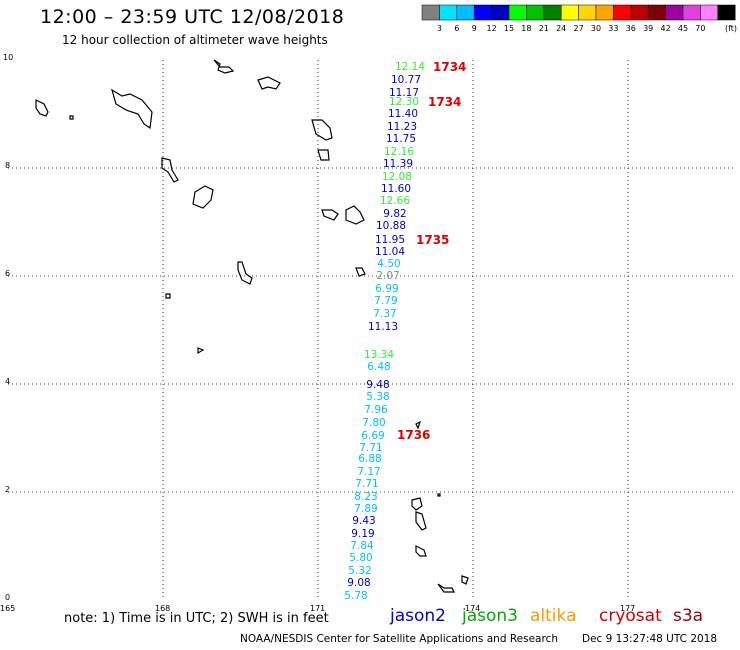 The width and height of the screenshot is (740, 650). What do you see at coordinates (396, 189) in the screenshot?
I see `wave-height-value: 11.60` at bounding box center [396, 189].